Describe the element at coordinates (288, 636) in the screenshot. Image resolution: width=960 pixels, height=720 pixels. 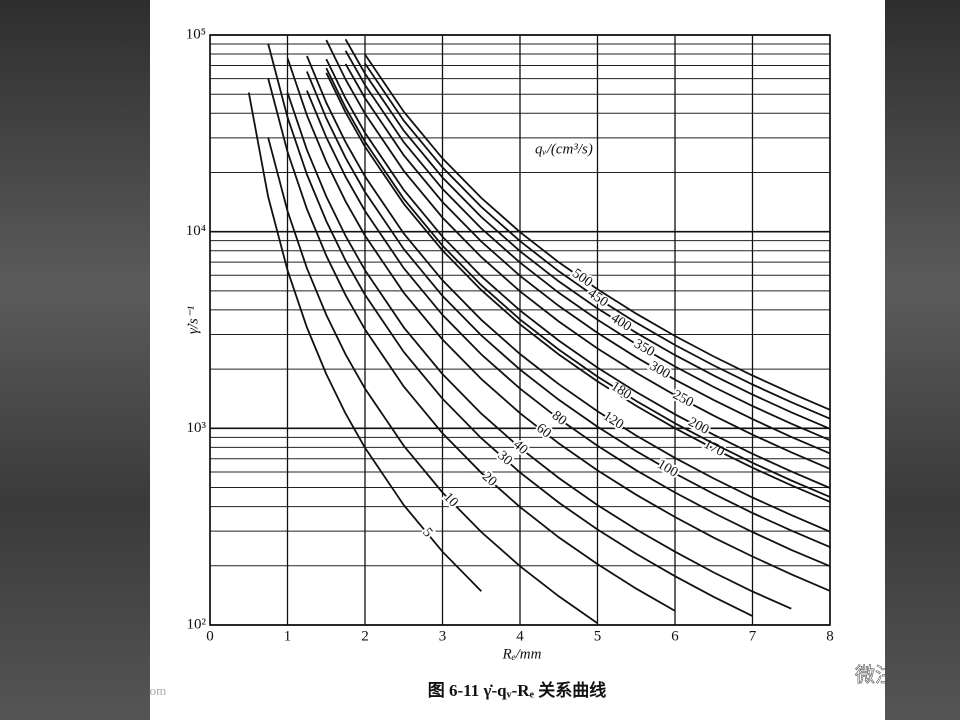
I see `x-tick-label: 1` at that location.